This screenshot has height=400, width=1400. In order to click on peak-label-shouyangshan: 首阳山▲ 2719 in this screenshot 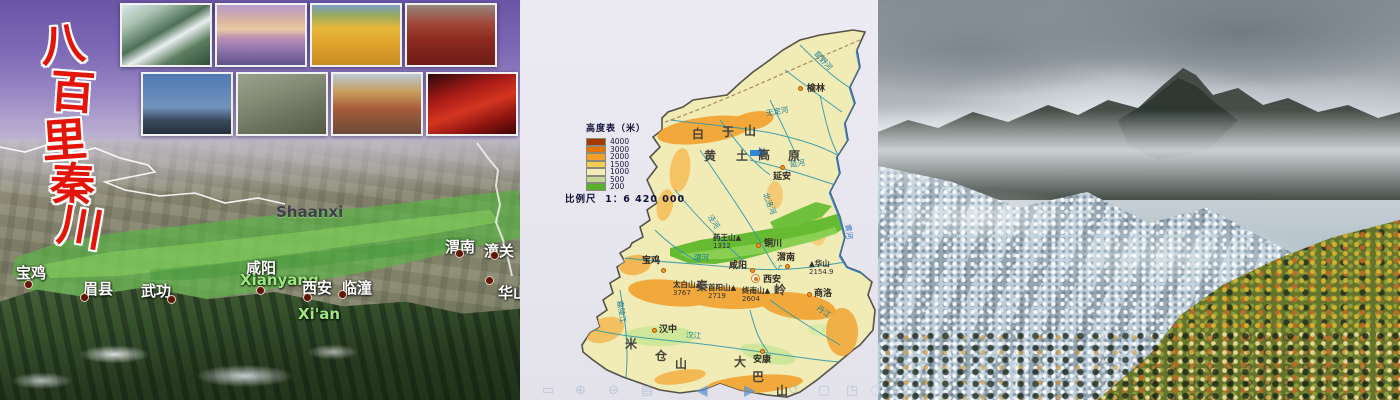, I will do `click(722, 292)`.